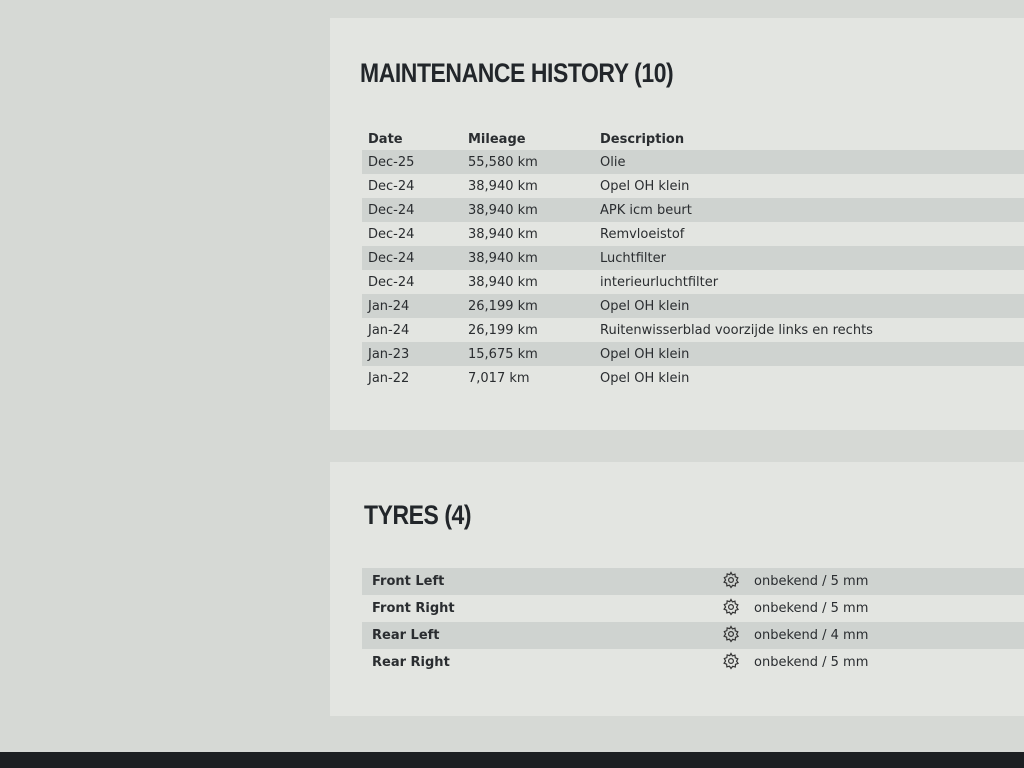 The image size is (1024, 768). I want to click on tyres-title: TYRES (4), so click(418, 515).